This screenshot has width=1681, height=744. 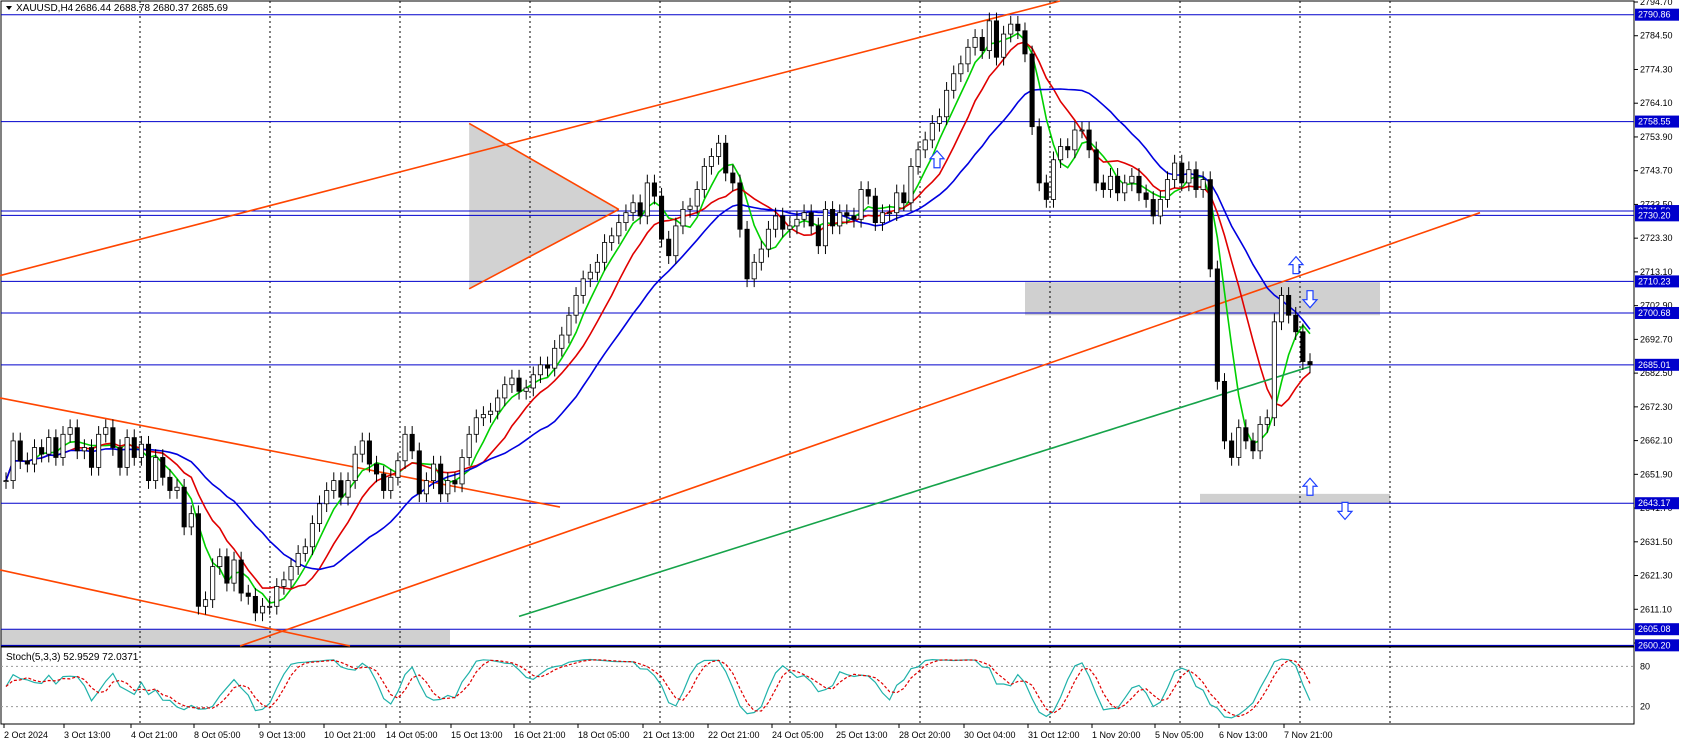 I want to click on time-tick-label: 7 Nov 21:00, so click(x=1308, y=735).